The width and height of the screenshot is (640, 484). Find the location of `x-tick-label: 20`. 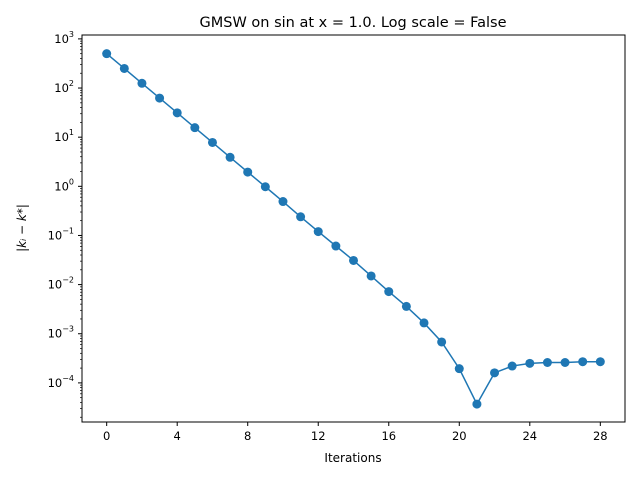

x-tick-label: 20 is located at coordinates (459, 436).